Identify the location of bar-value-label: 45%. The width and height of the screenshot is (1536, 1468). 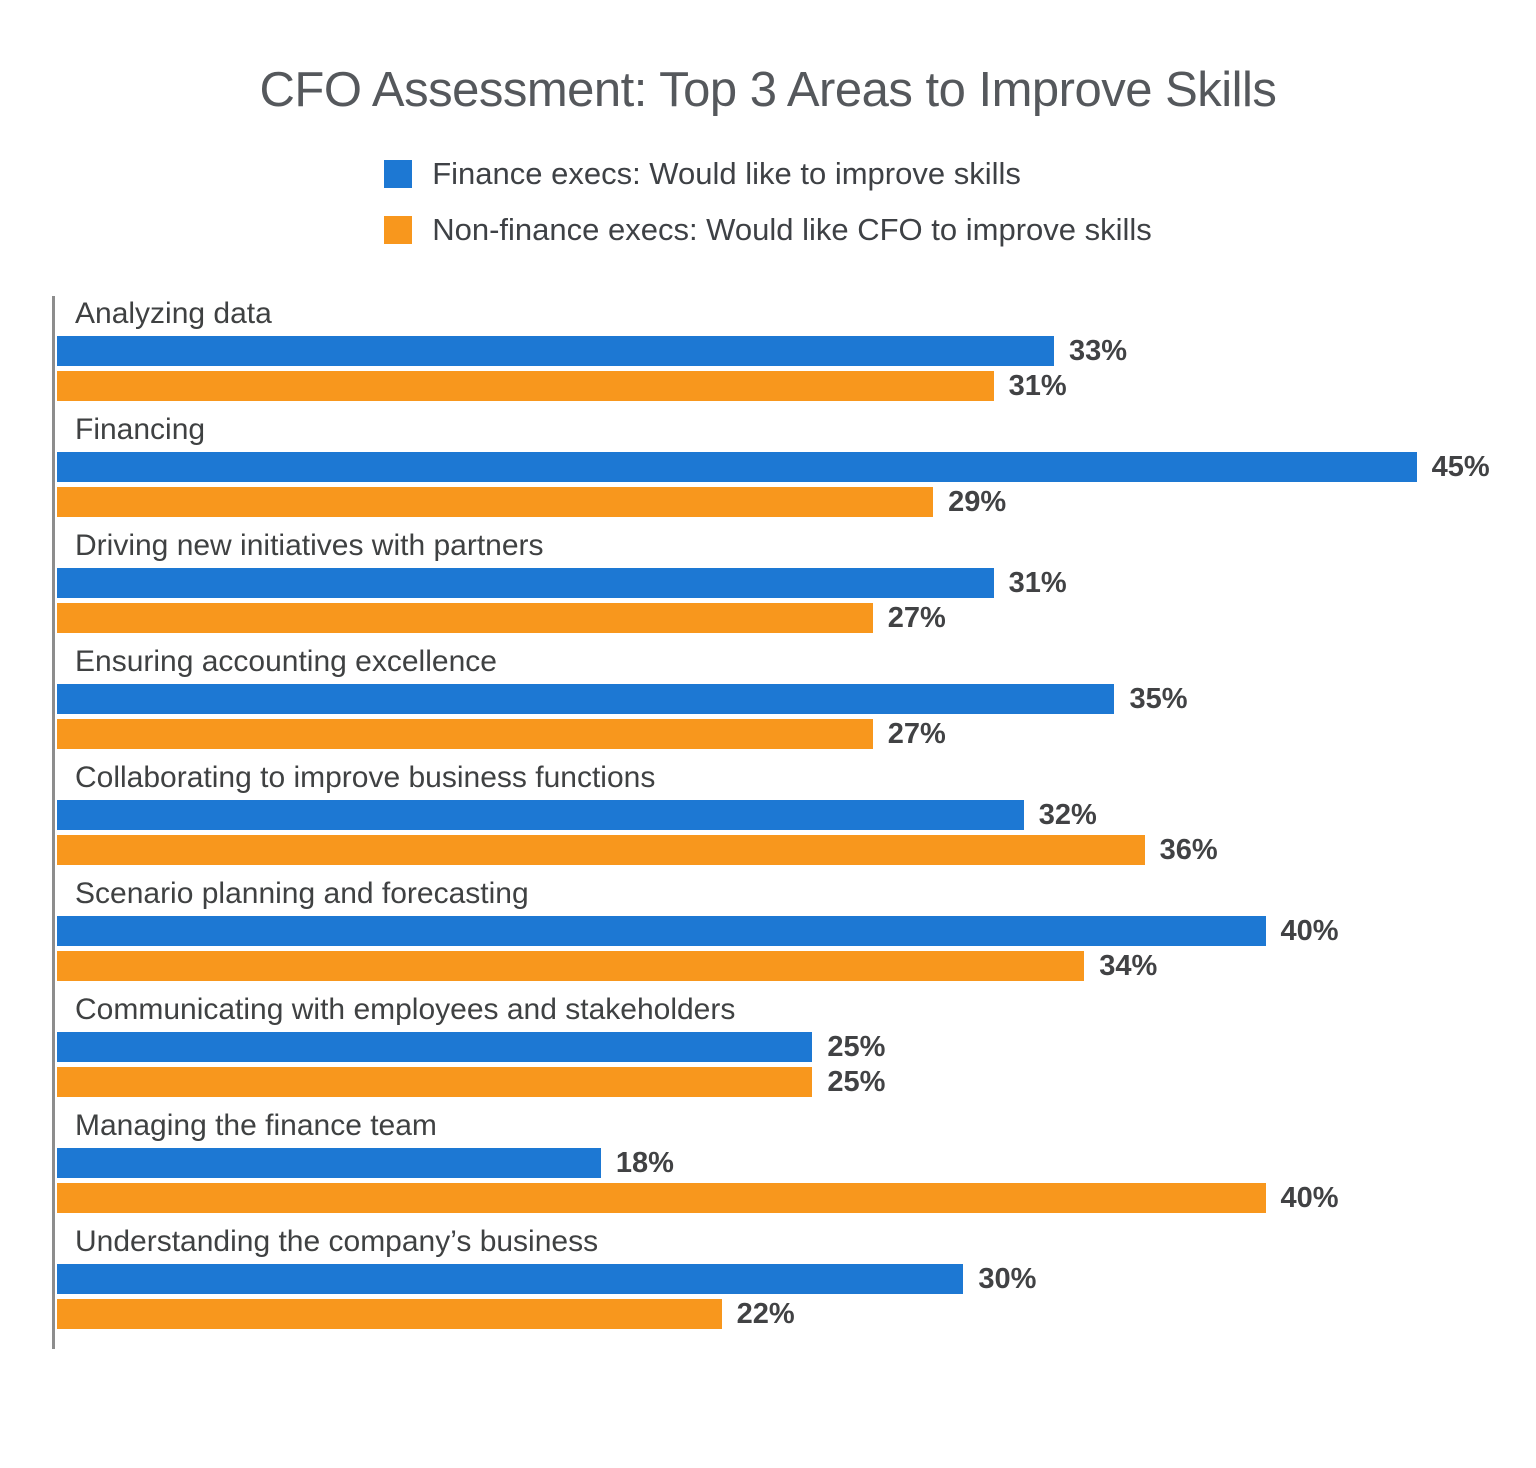
(1460, 466).